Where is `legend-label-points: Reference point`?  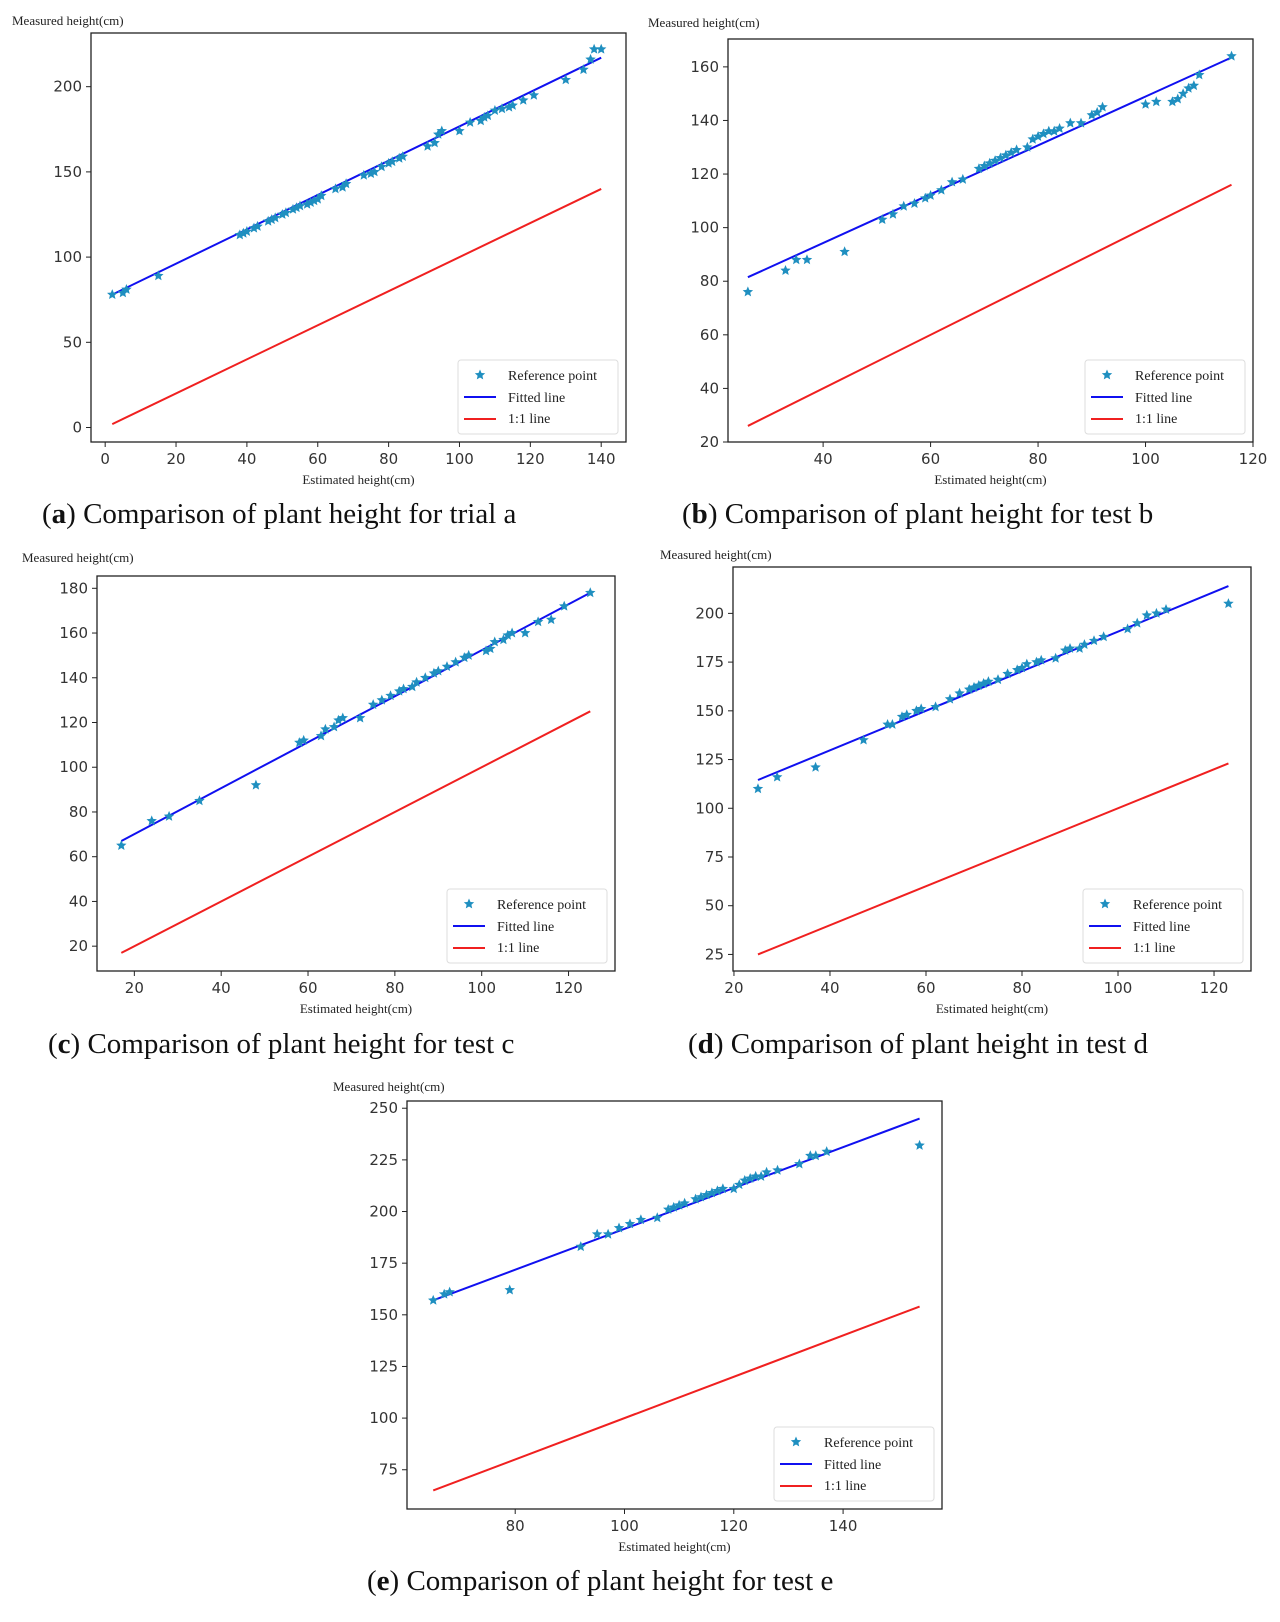 legend-label-points: Reference point is located at coordinates (541, 905).